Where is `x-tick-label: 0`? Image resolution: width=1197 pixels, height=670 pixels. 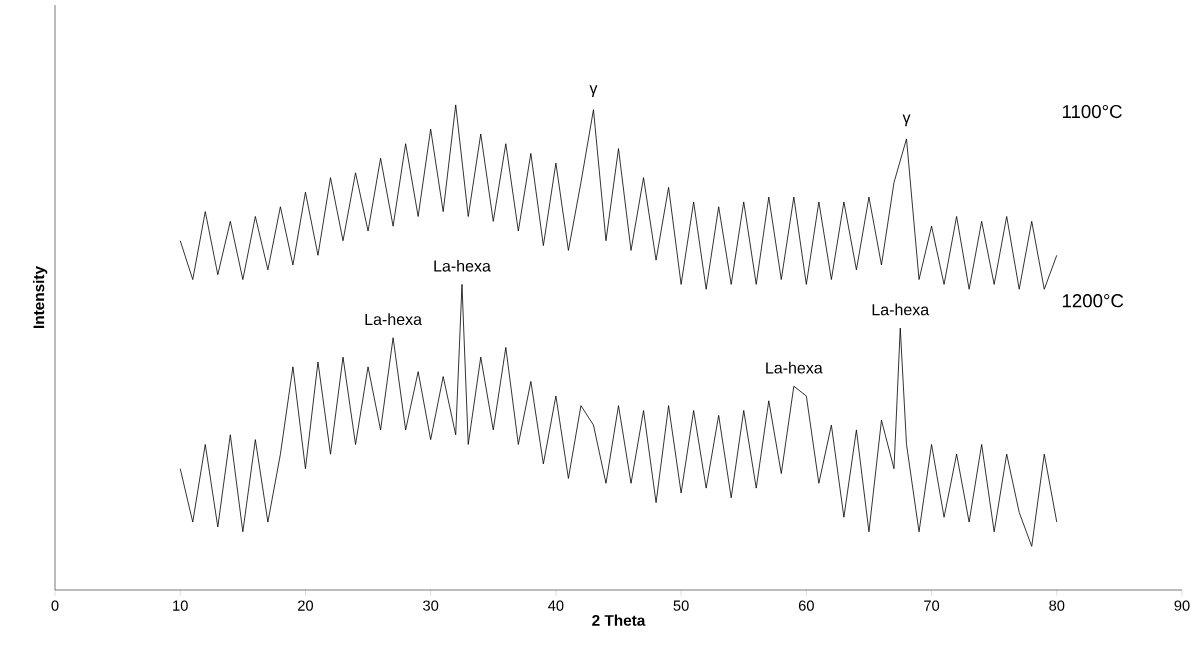
x-tick-label: 0 is located at coordinates (55, 605).